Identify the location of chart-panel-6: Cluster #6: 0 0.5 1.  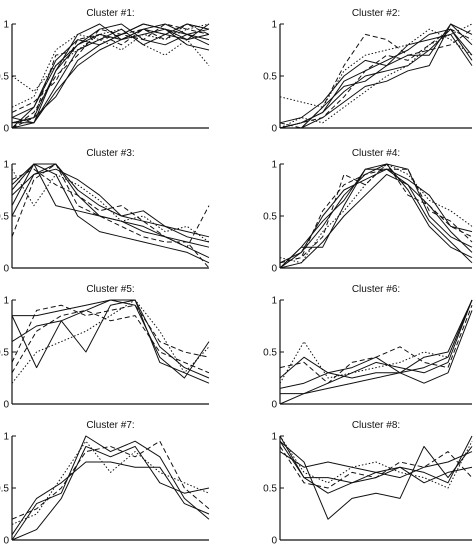
(368, 347).